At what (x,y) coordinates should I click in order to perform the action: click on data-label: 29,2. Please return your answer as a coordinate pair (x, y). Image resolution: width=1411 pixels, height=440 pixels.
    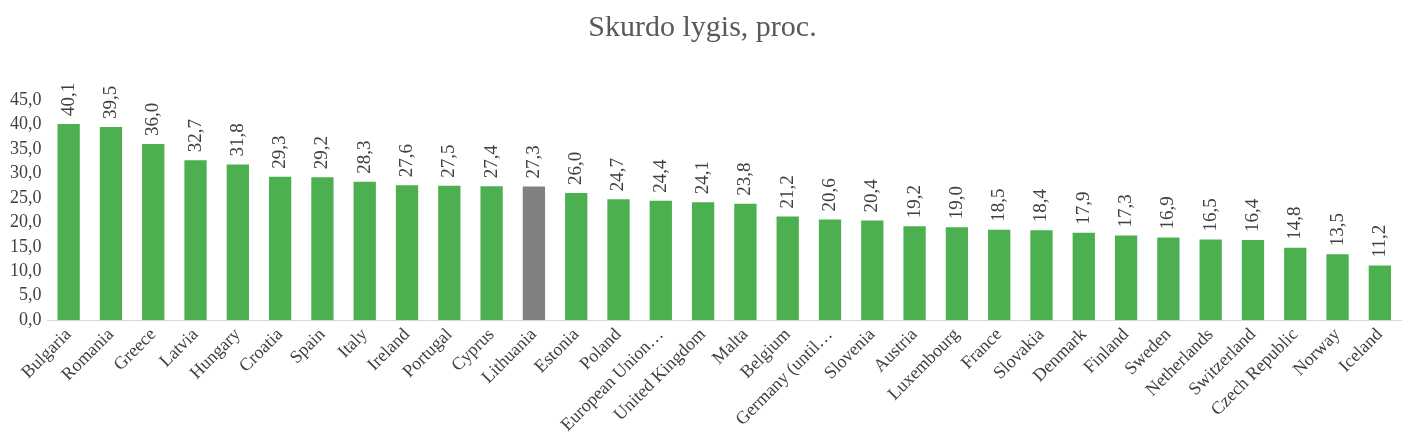
    Looking at the image, I should click on (321, 153).